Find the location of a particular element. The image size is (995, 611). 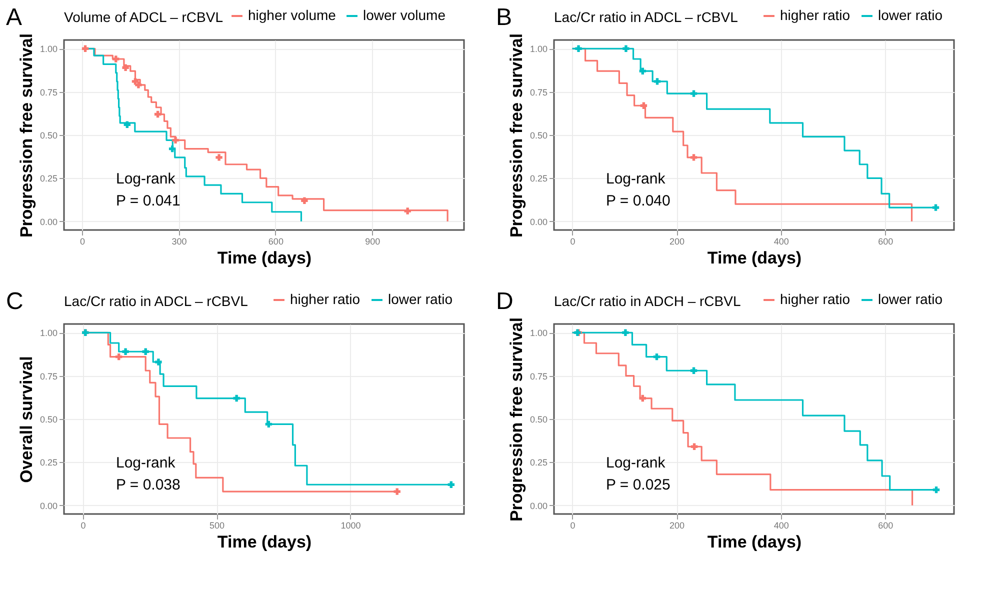

x-tick-label: 900 is located at coordinates (372, 241).